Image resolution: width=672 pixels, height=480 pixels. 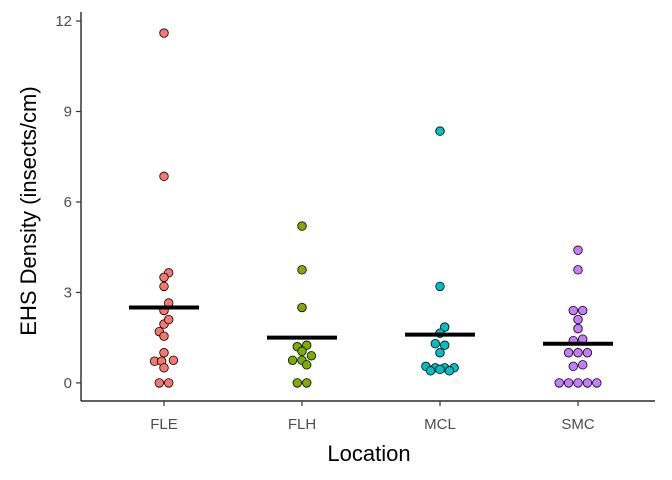 I want to click on x-tick-label: SMC, so click(x=578, y=424).